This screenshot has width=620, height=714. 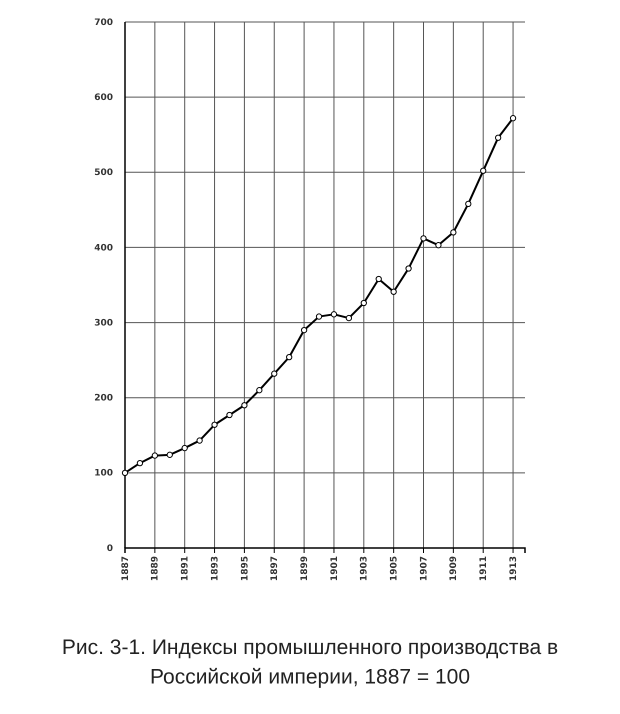 I want to click on y-tick-label: 500, so click(x=103, y=173).